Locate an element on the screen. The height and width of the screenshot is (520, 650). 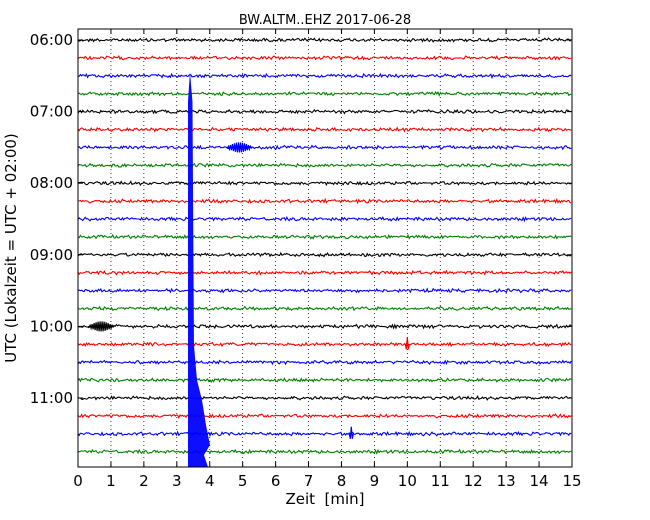
x-tick-label: 5 is located at coordinates (243, 481).